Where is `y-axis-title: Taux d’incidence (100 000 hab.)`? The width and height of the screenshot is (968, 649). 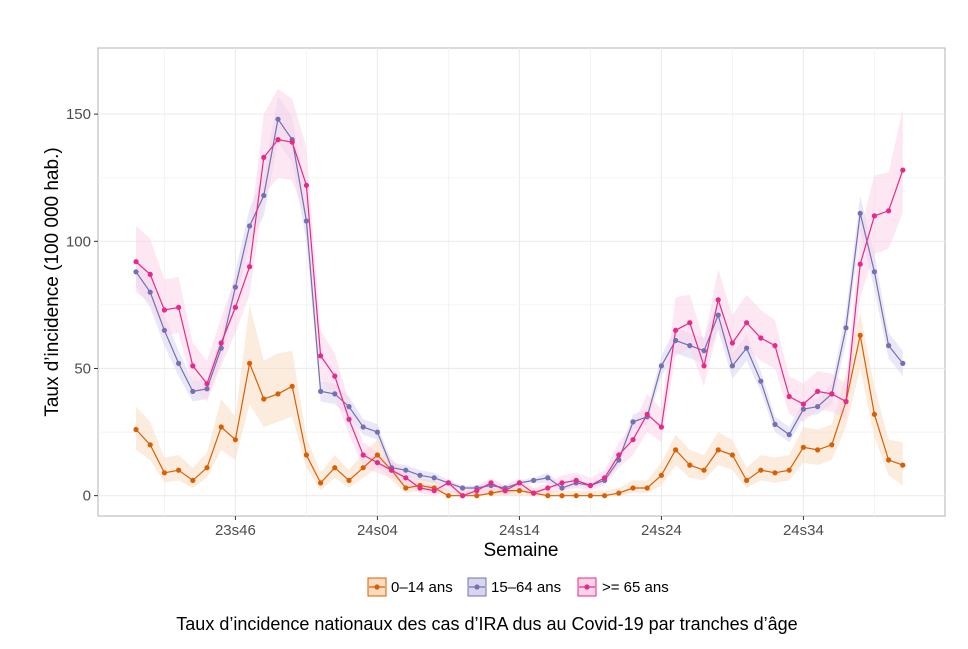 y-axis-title: Taux d’incidence (100 000 hab.) is located at coordinates (52, 281).